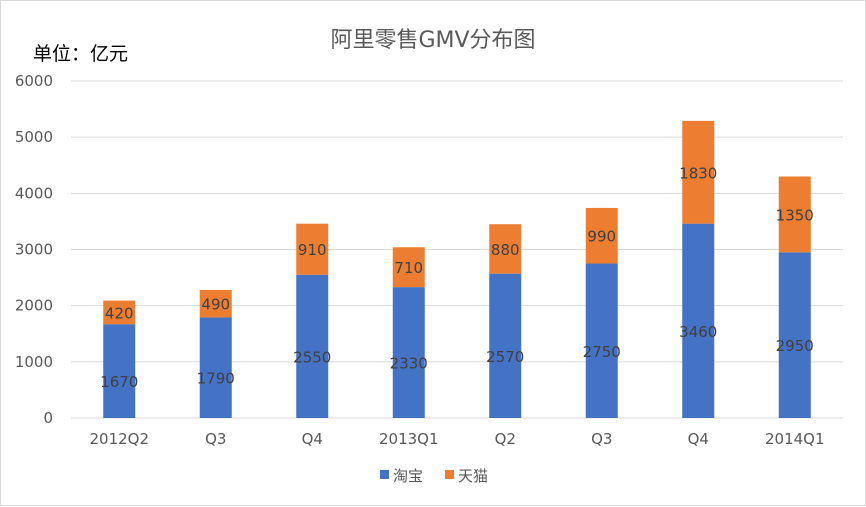  Describe the element at coordinates (48, 418) in the screenshot. I see `y-tick-label: 0` at that location.